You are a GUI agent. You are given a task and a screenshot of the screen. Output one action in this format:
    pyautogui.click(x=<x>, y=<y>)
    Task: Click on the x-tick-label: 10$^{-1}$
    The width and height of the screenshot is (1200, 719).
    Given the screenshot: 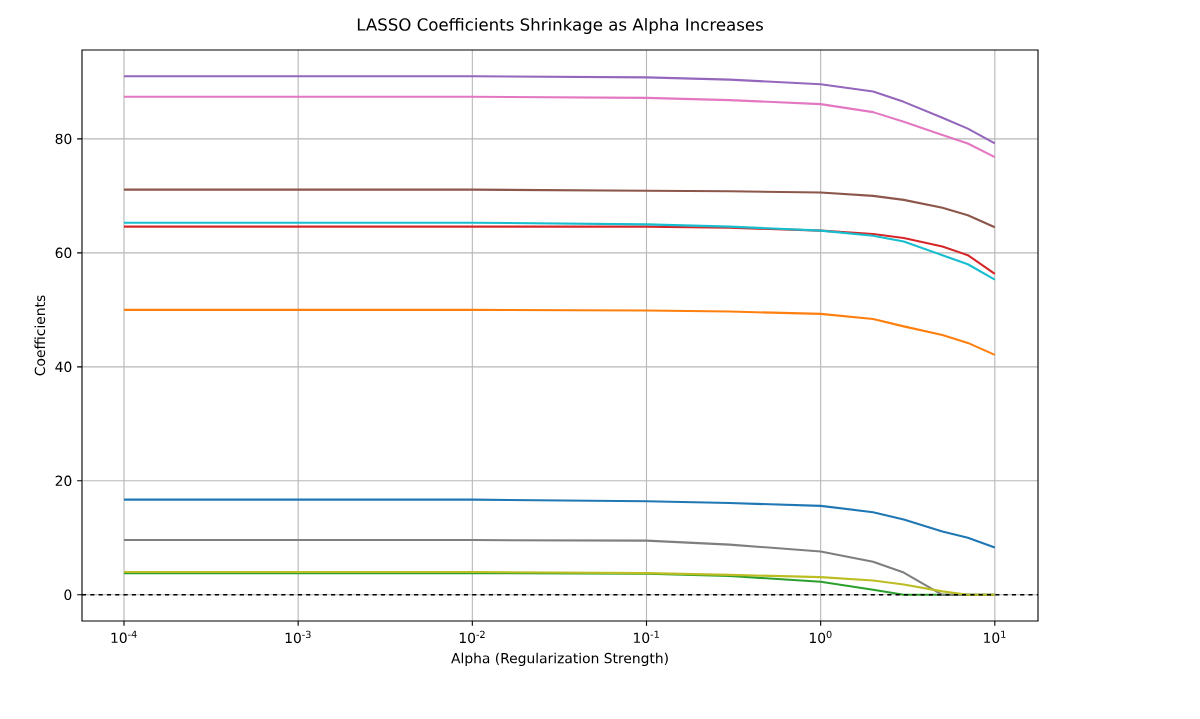 What is the action you would take?
    pyautogui.click(x=646, y=637)
    